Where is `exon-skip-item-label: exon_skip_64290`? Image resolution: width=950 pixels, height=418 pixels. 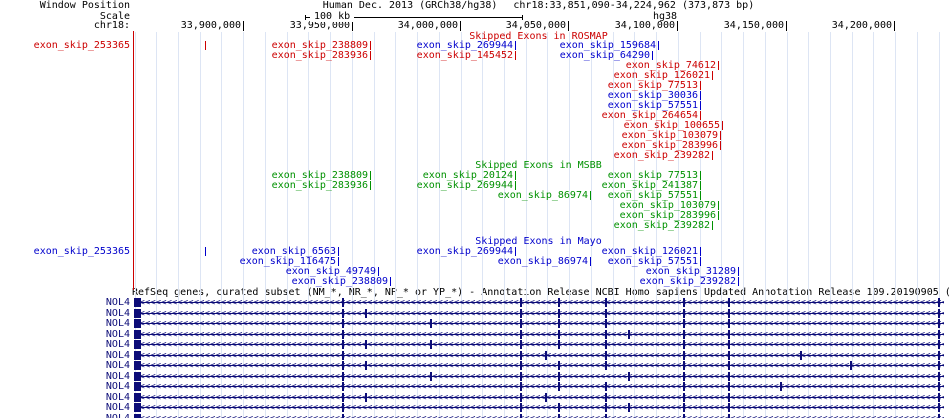 exon-skip-item-label: exon_skip_64290 is located at coordinates (604, 55).